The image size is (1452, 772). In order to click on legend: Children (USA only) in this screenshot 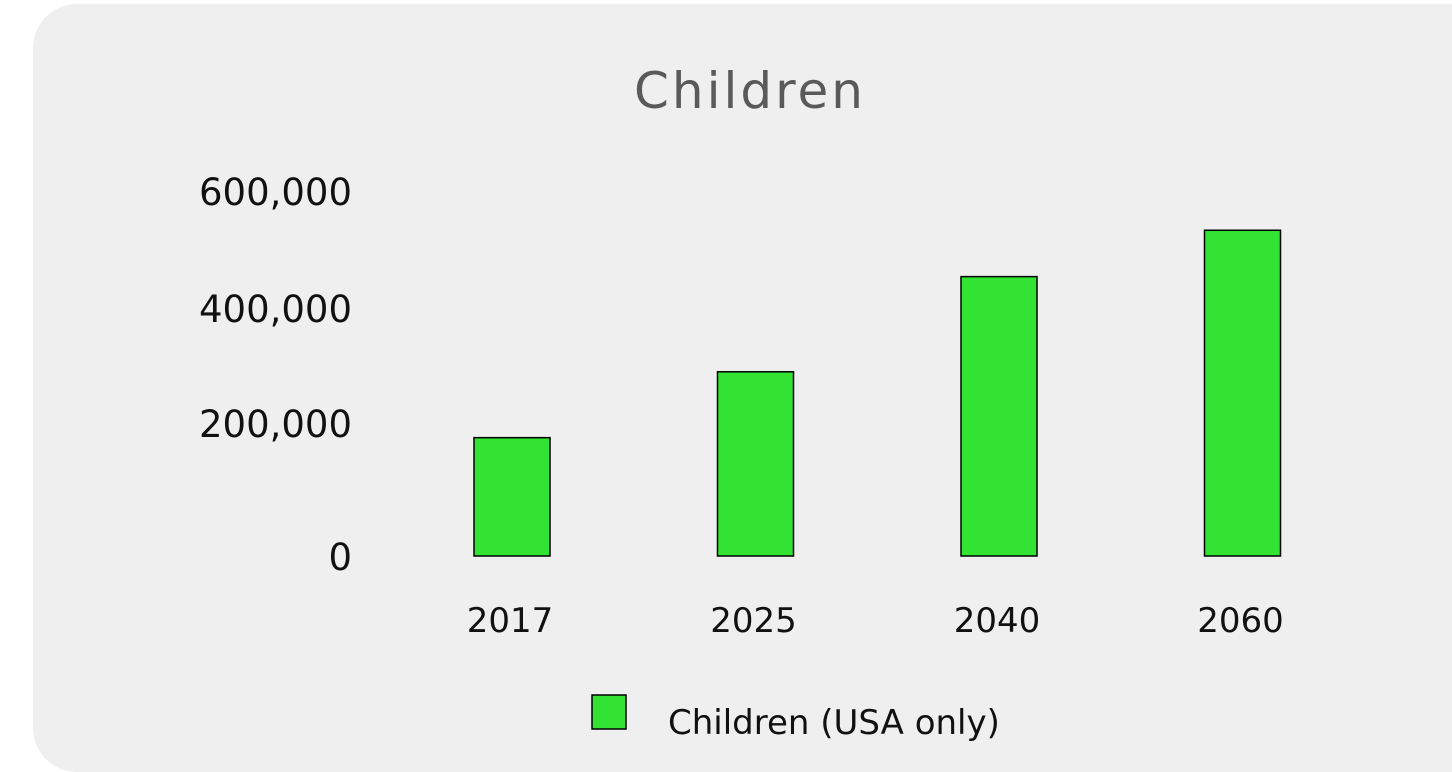, I will do `click(795, 718)`.